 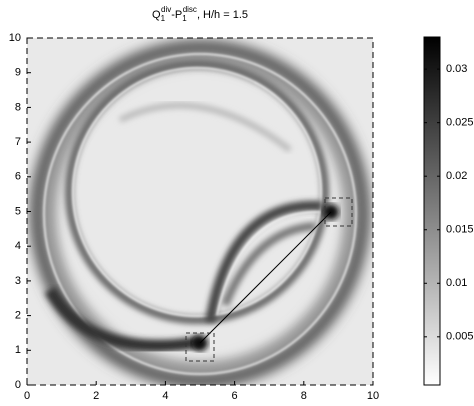 I want to click on y-tick-label: 0, so click(x=18, y=385).